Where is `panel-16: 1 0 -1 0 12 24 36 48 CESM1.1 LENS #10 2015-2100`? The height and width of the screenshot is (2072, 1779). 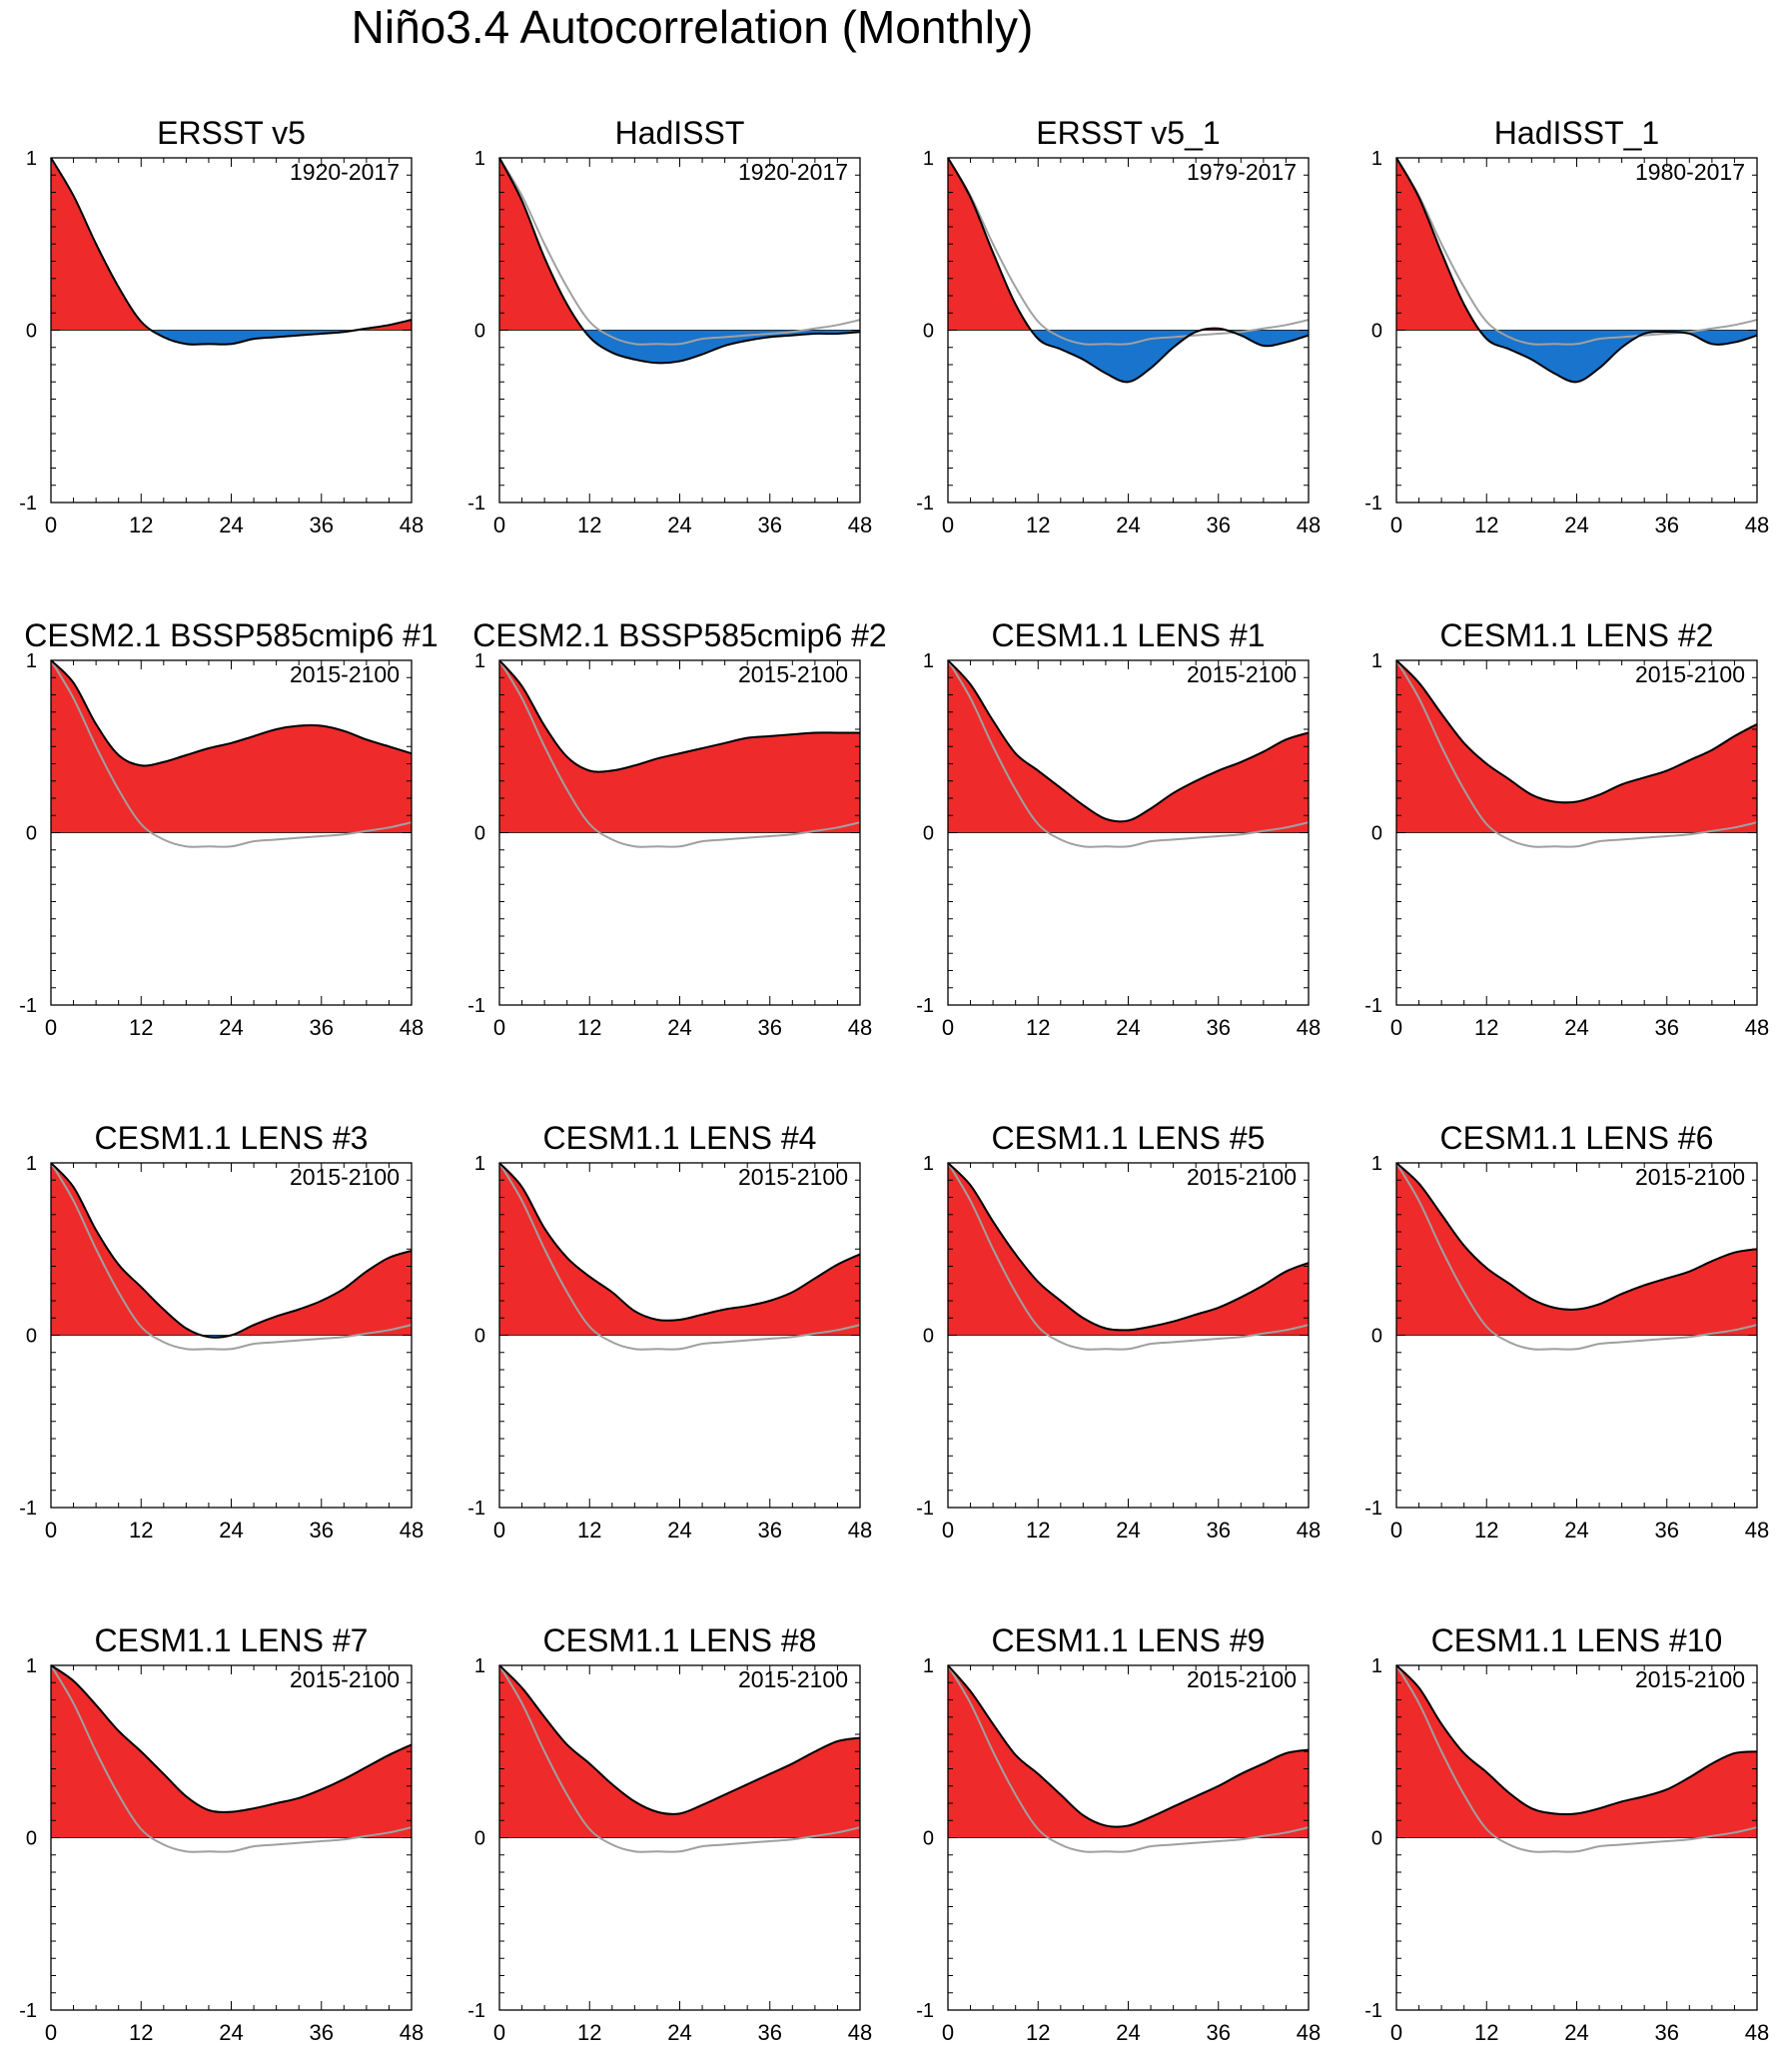
panel-16: 1 0 -1 0 12 24 36 48 CESM1.1 LENS #10 2015-2100 is located at coordinates (1566, 1833).